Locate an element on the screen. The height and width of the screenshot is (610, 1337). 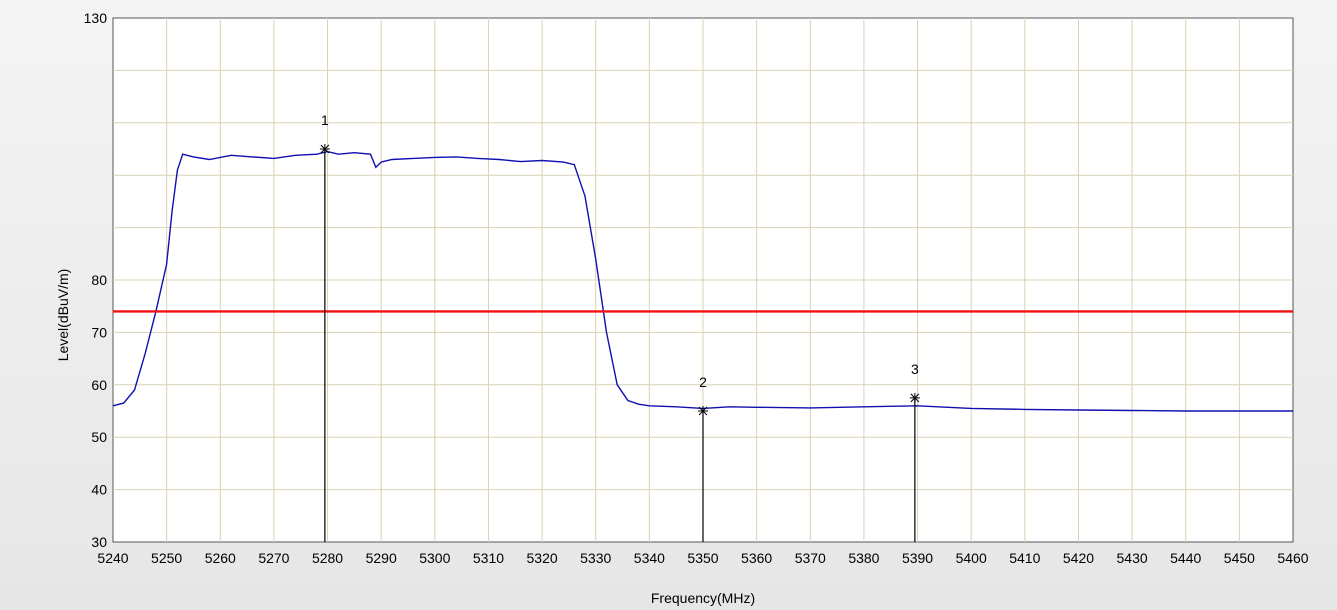
x-tick-label: 5420 is located at coordinates (1078, 558).